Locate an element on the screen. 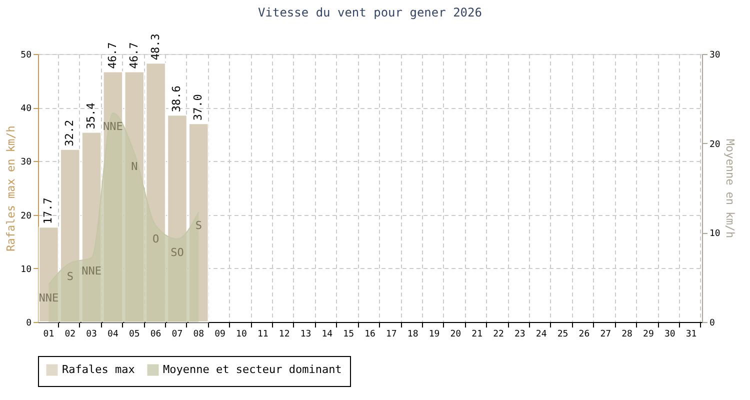 The width and height of the screenshot is (750, 400). x-tick-label: 10 is located at coordinates (241, 335).